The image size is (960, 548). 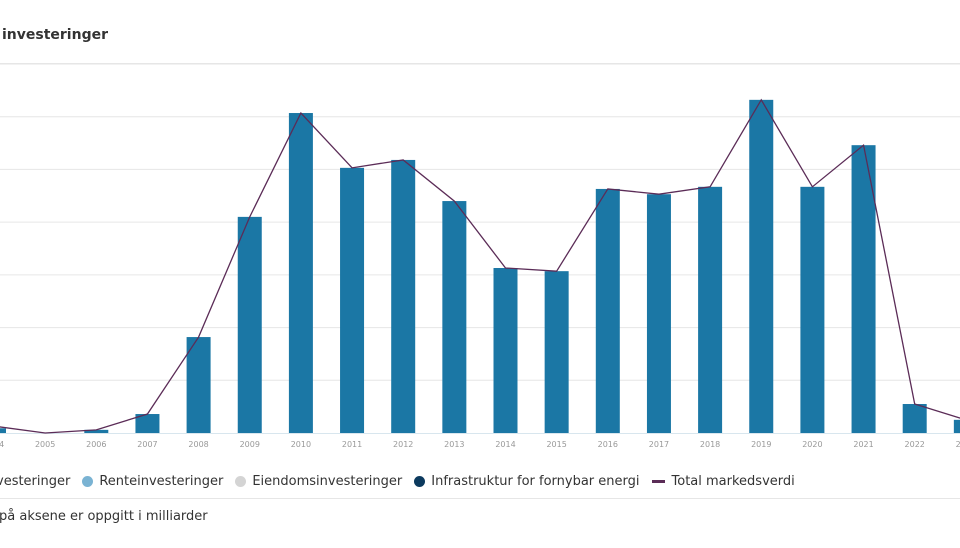 What do you see at coordinates (250, 444) in the screenshot?
I see `x-tick-label: 2009` at bounding box center [250, 444].